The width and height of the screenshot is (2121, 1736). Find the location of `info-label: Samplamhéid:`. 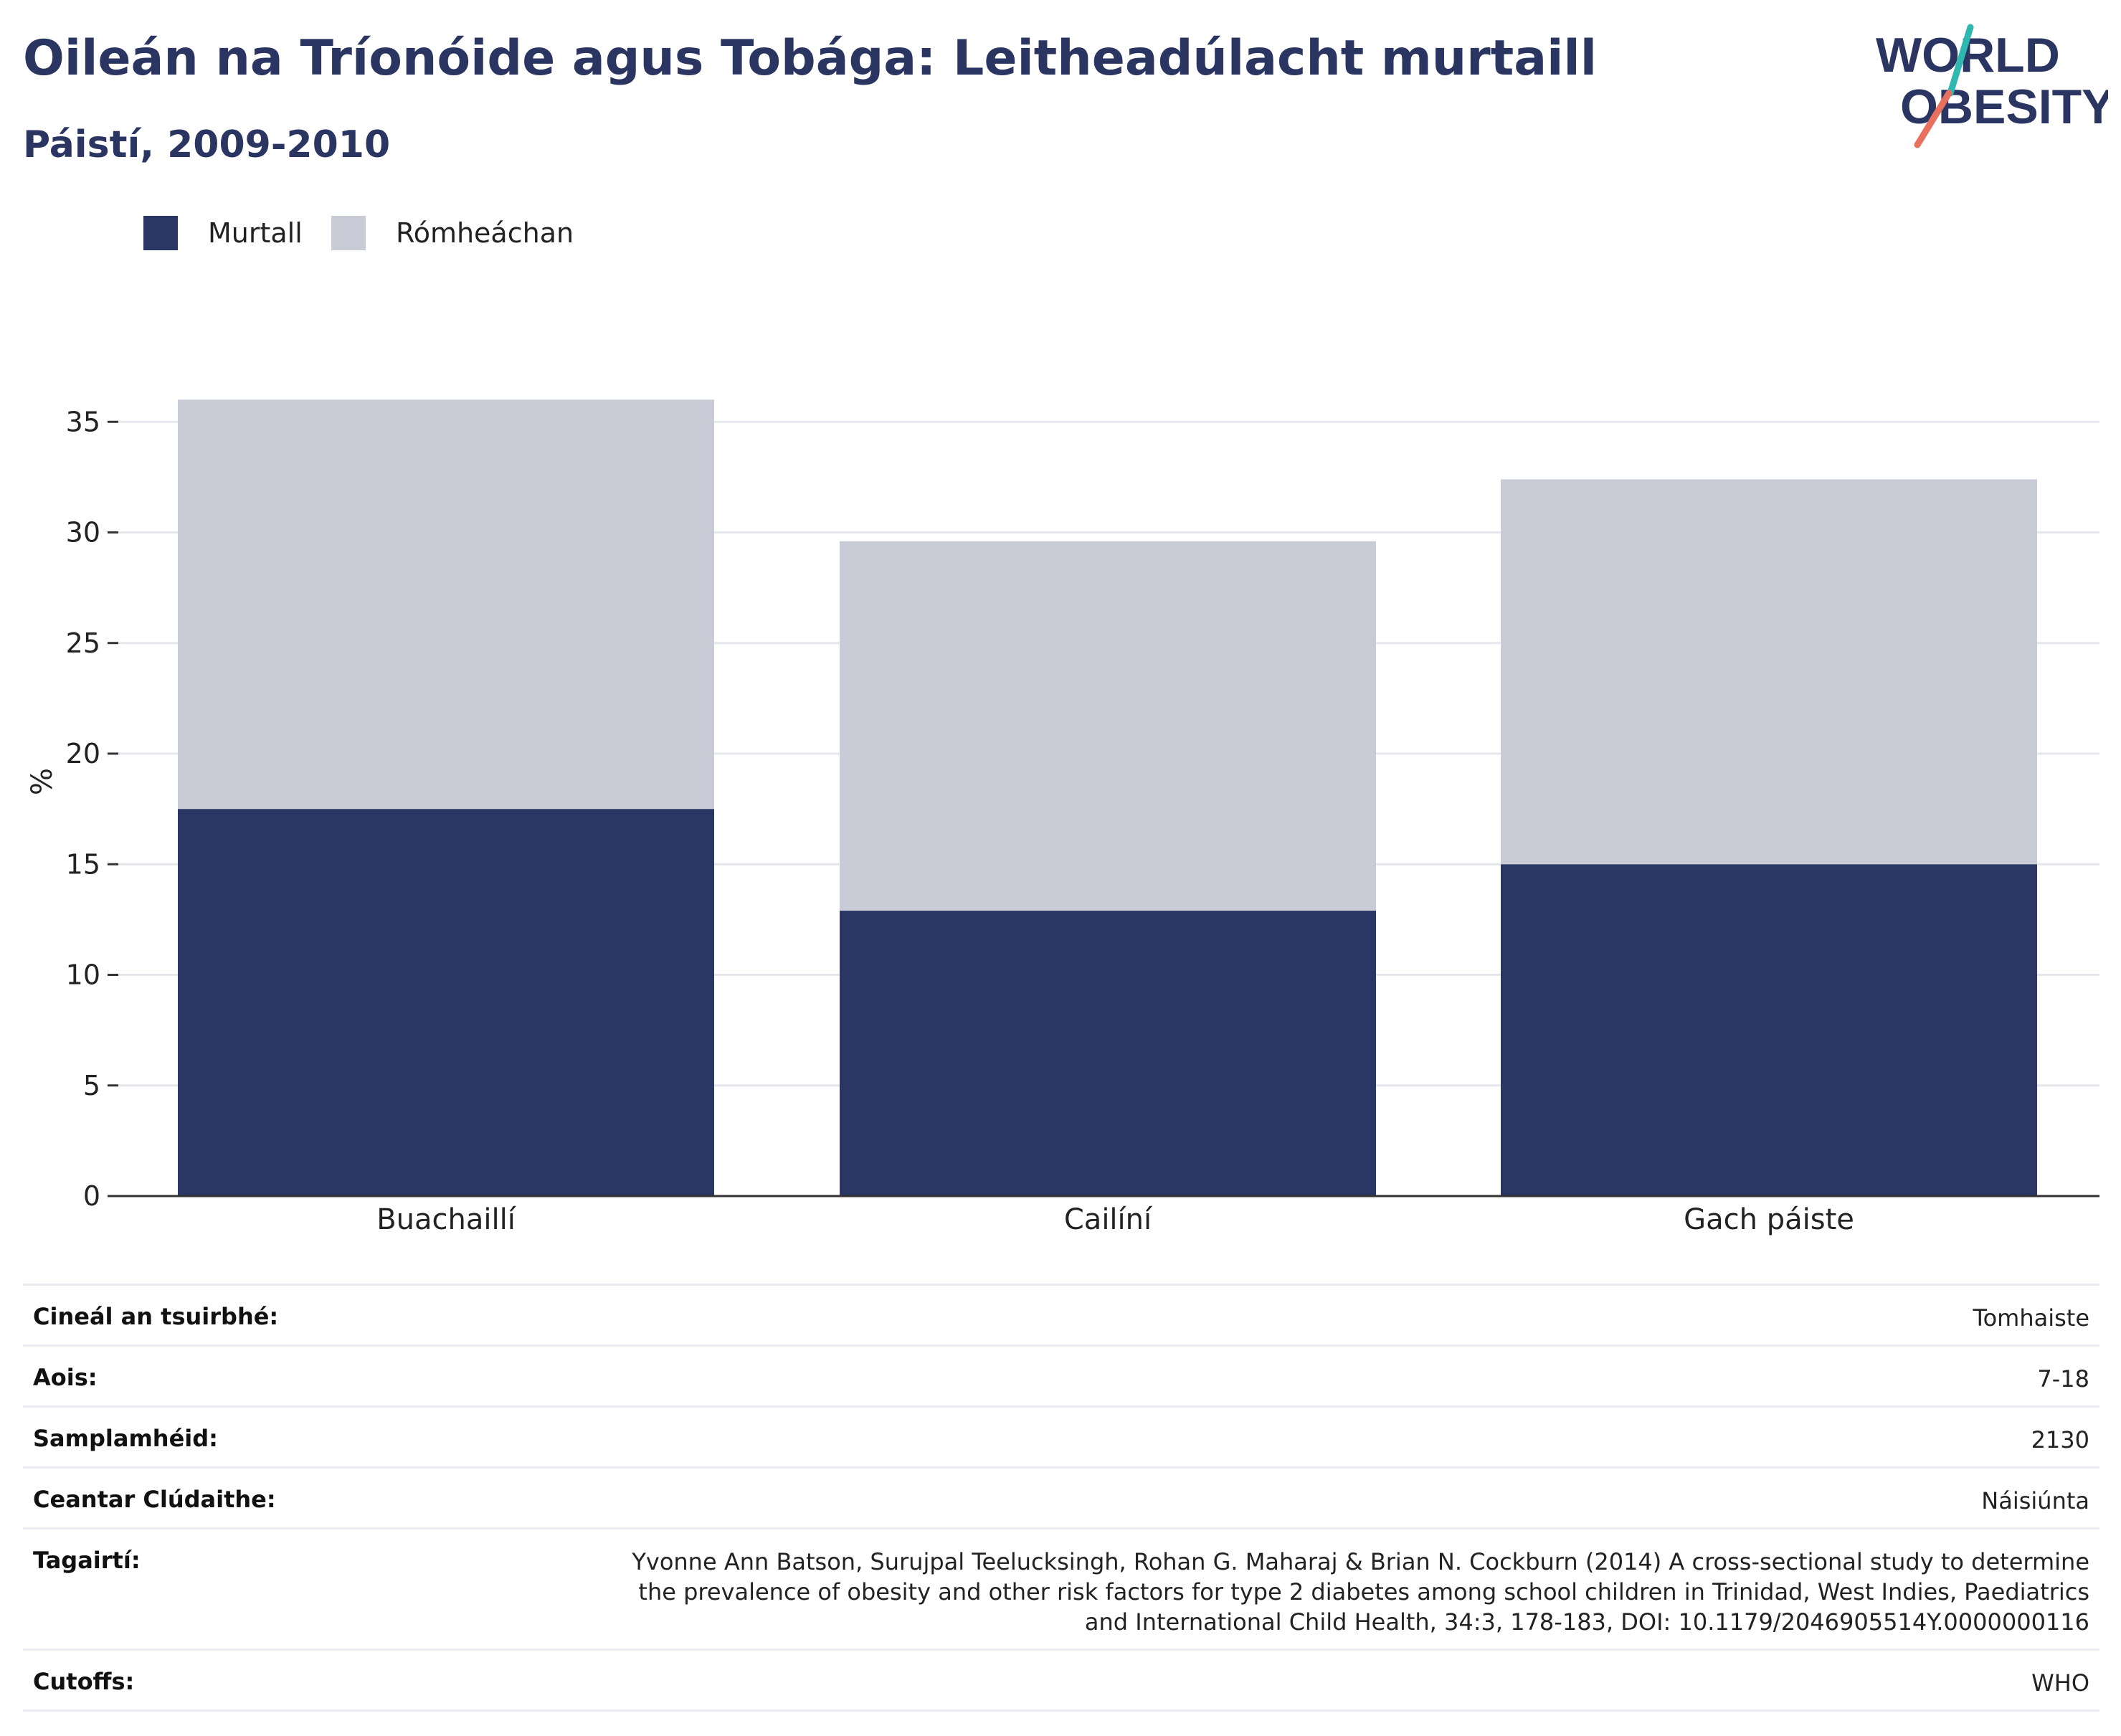

info-label: Samplamhéid: is located at coordinates (125, 1439).